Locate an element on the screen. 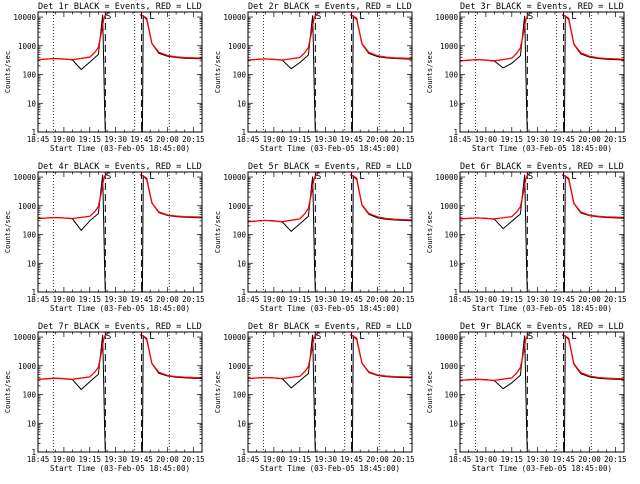 This screenshot has height=484, width=640. panel-title: Det 7r BLACK = Events, RED = LLD is located at coordinates (120, 327).